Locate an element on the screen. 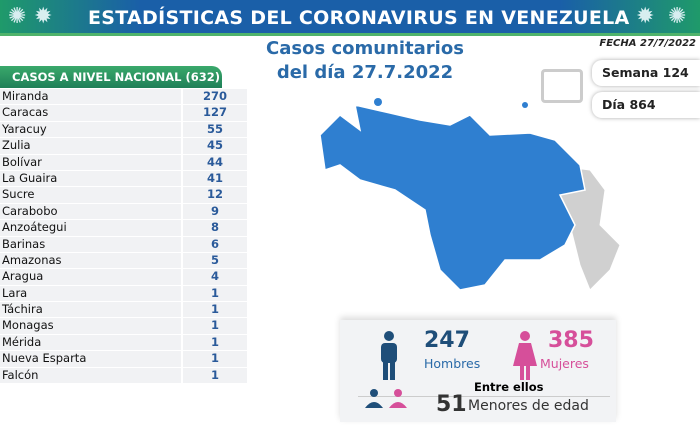 The width and height of the screenshot is (700, 441). table-row: Lara 1 is located at coordinates (124, 294).